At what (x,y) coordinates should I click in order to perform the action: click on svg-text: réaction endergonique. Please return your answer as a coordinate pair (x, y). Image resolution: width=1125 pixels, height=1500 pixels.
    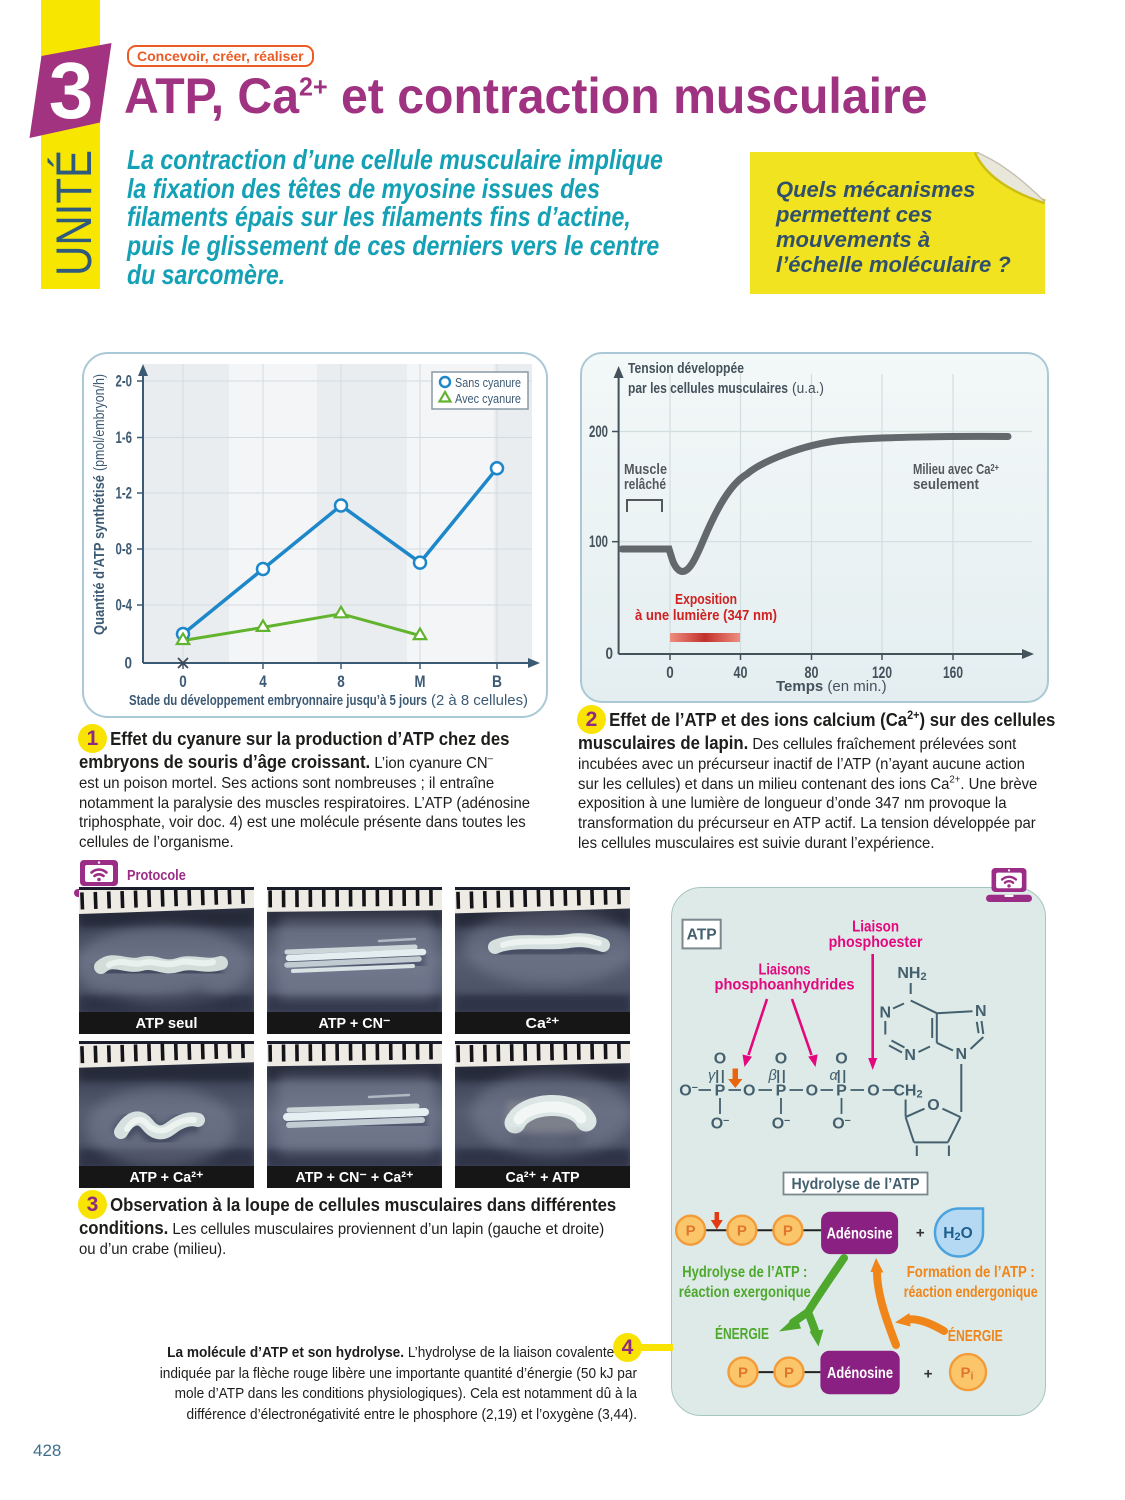
    Looking at the image, I should click on (971, 1292).